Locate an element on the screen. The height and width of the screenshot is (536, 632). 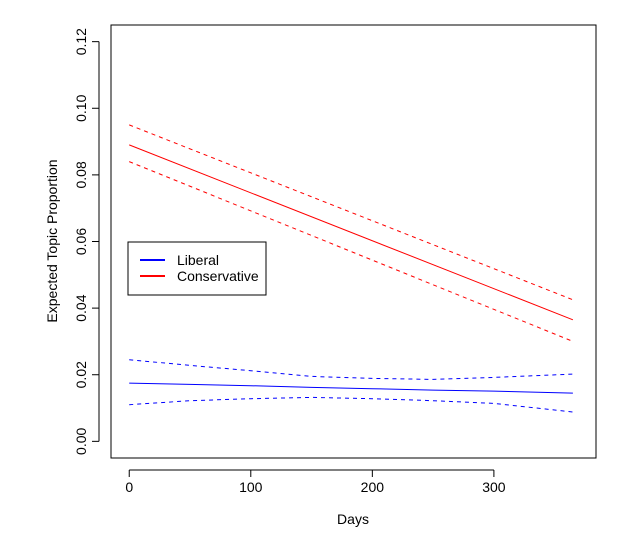
x-tick-label: 100 is located at coordinates (251, 487).